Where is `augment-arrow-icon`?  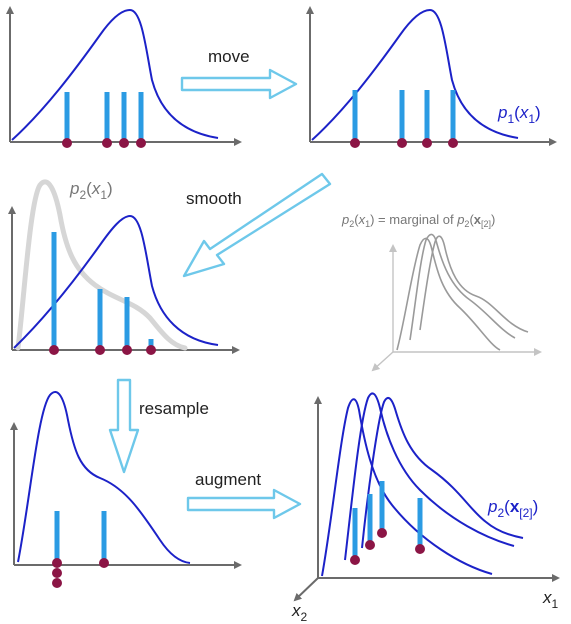
augment-arrow-icon is located at coordinates (244, 504).